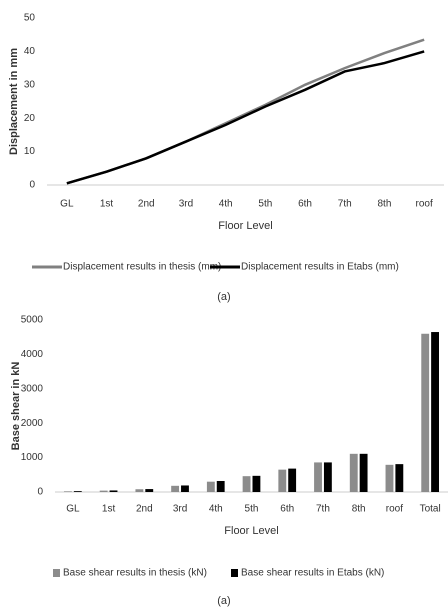 This screenshot has height=609, width=448. What do you see at coordinates (135, 573) in the screenshot?
I see `legend-label: Base shear results in thesis (kN)` at bounding box center [135, 573].